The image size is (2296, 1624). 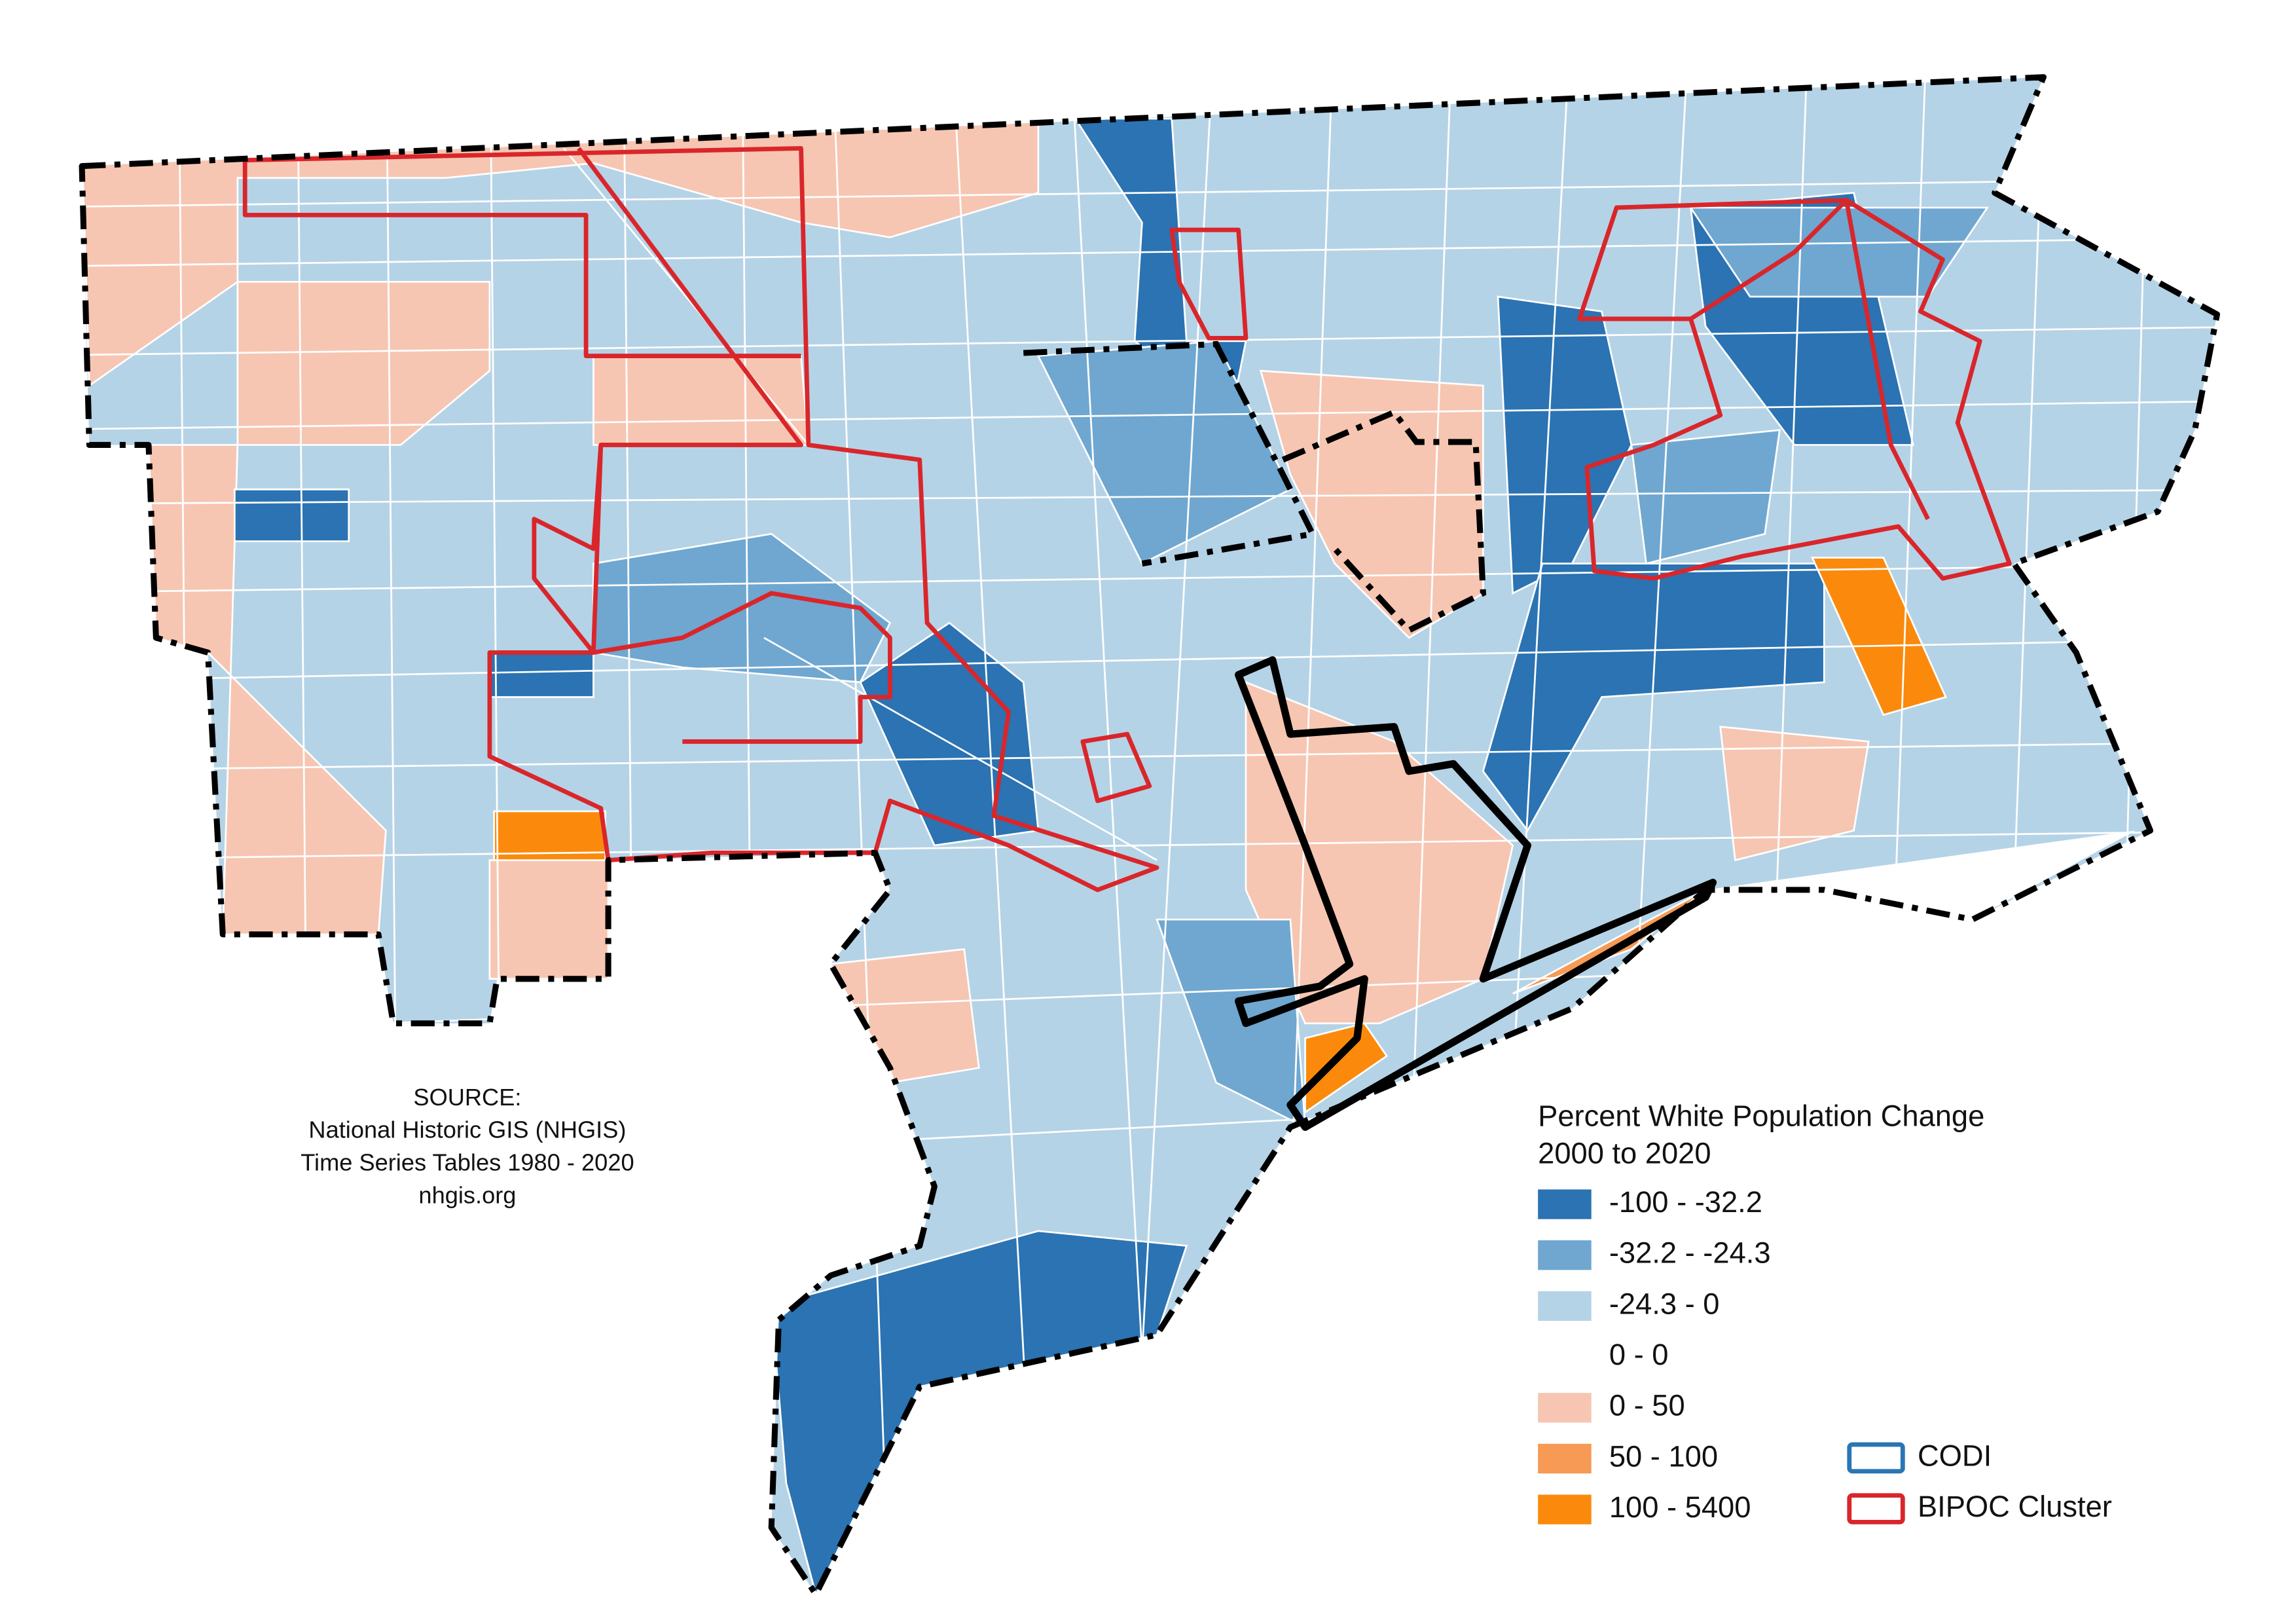 I want to click on source-line: nhgis.org, so click(x=467, y=1194).